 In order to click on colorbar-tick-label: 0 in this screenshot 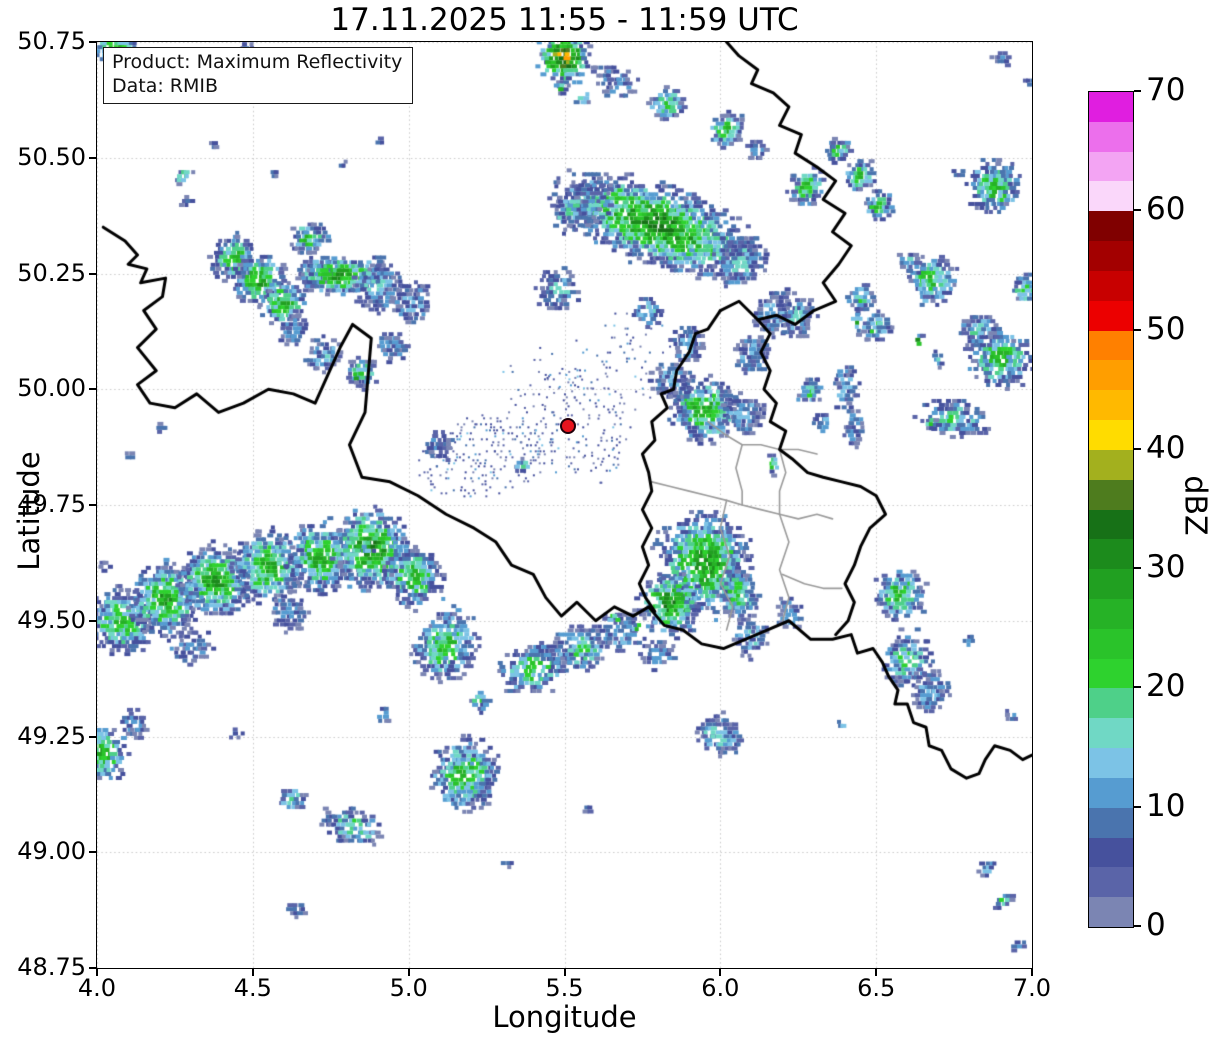, I will do `click(1156, 925)`.